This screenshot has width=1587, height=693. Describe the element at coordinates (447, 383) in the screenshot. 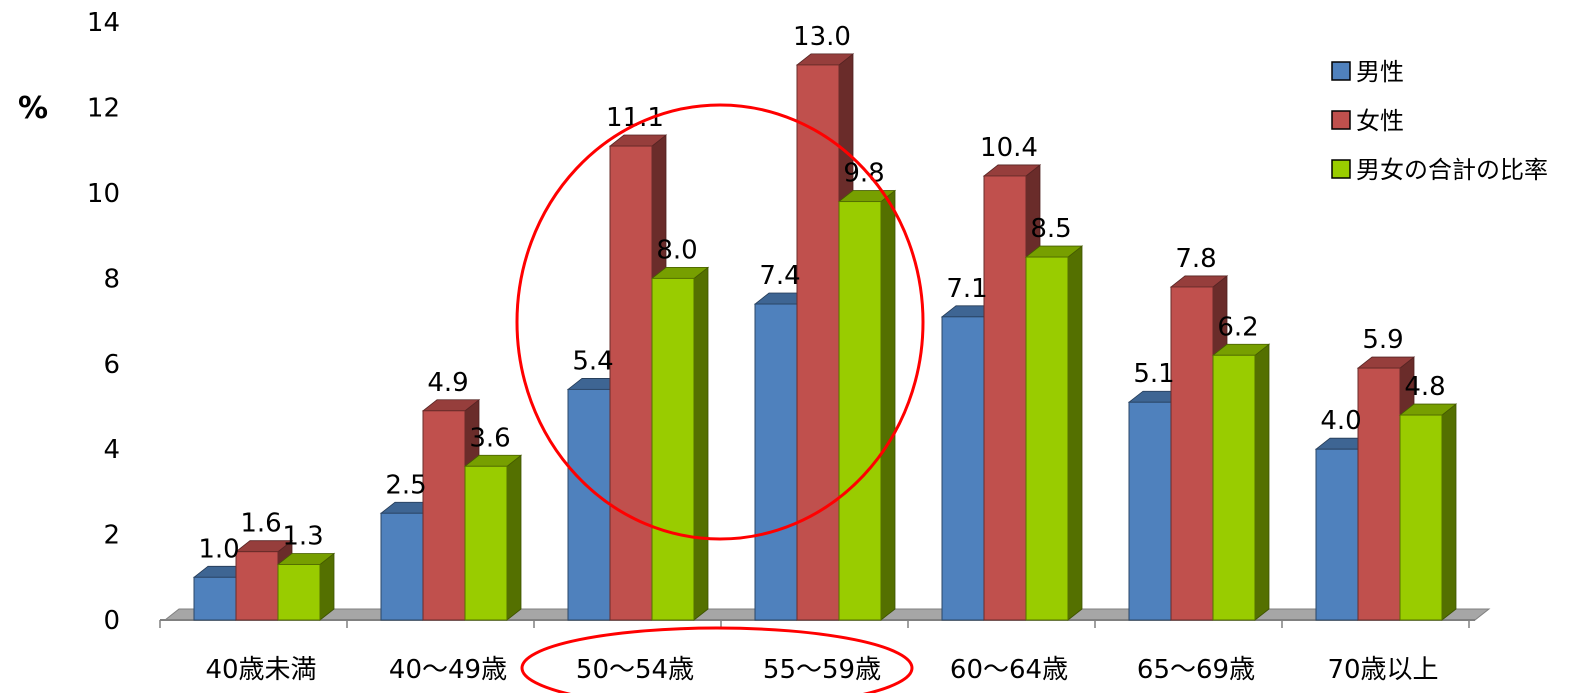

I see `data-label: 4.9` at that location.